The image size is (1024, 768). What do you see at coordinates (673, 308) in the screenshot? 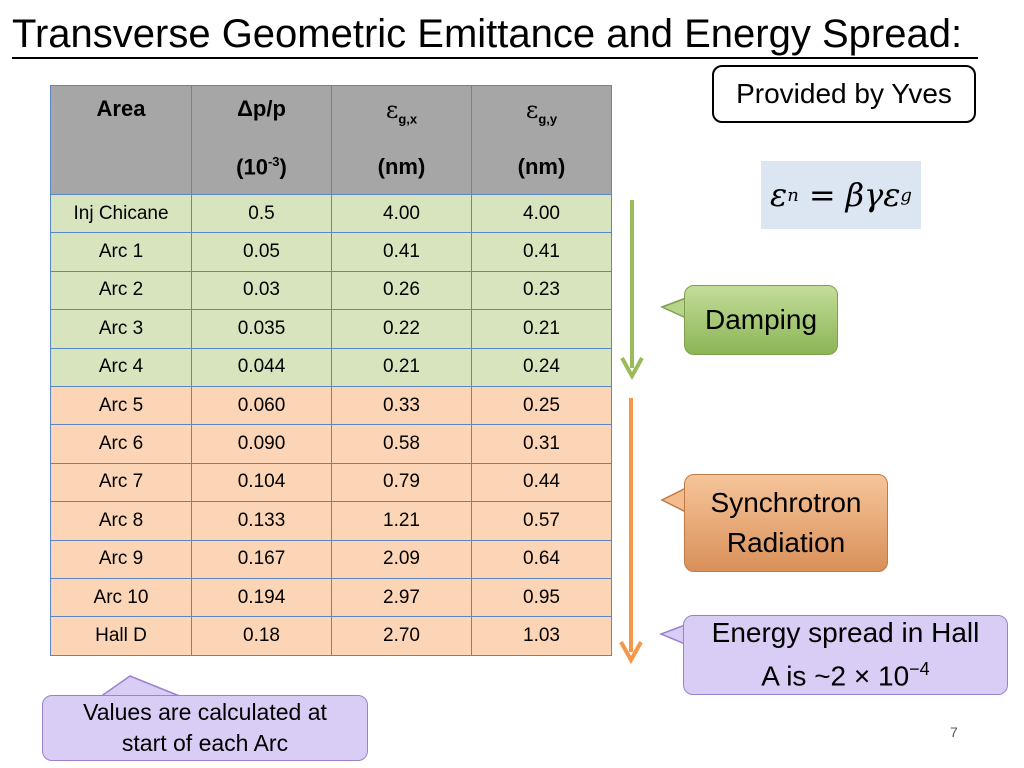
I see `damping-callout-pointer` at bounding box center [673, 308].